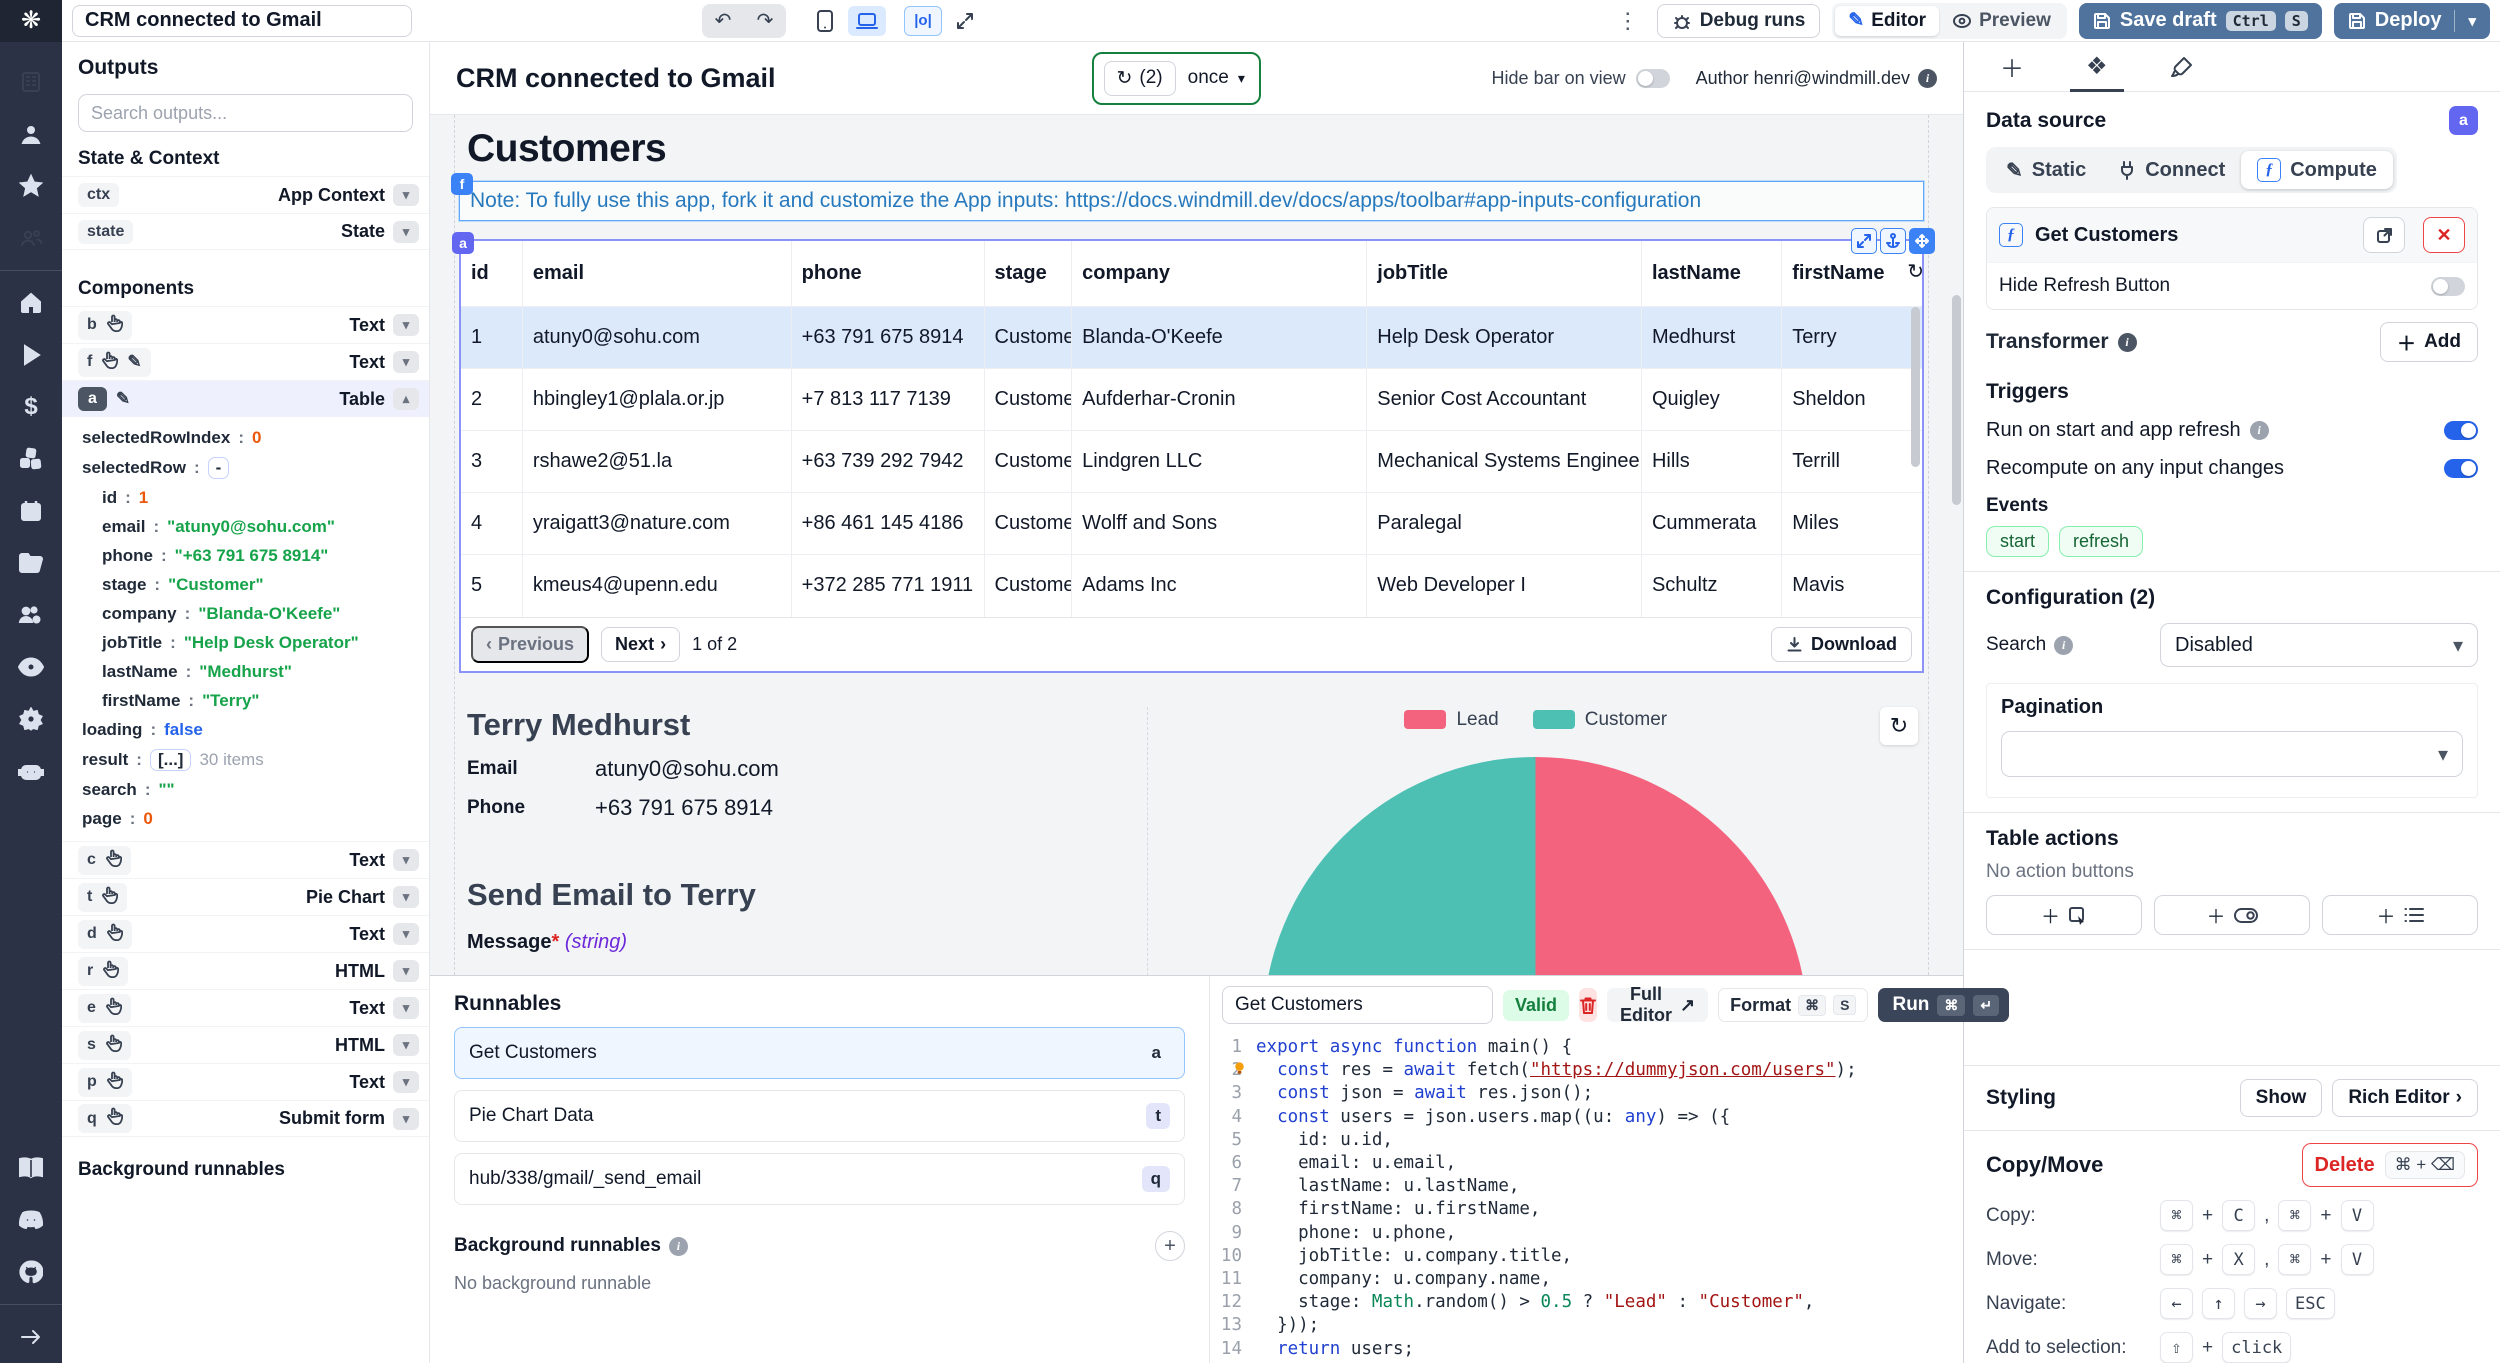 The width and height of the screenshot is (2500, 1363). I want to click on user-icon, so click(31, 134).